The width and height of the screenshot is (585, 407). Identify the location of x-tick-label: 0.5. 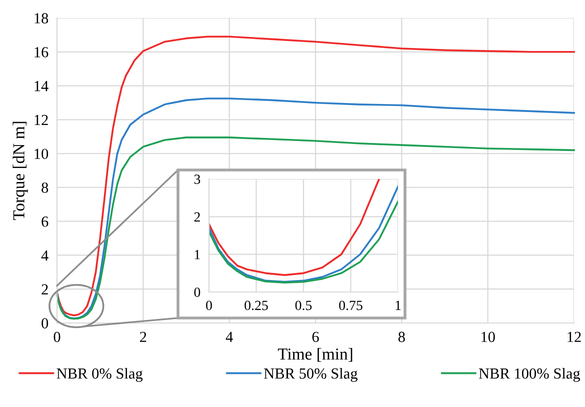
(303, 305).